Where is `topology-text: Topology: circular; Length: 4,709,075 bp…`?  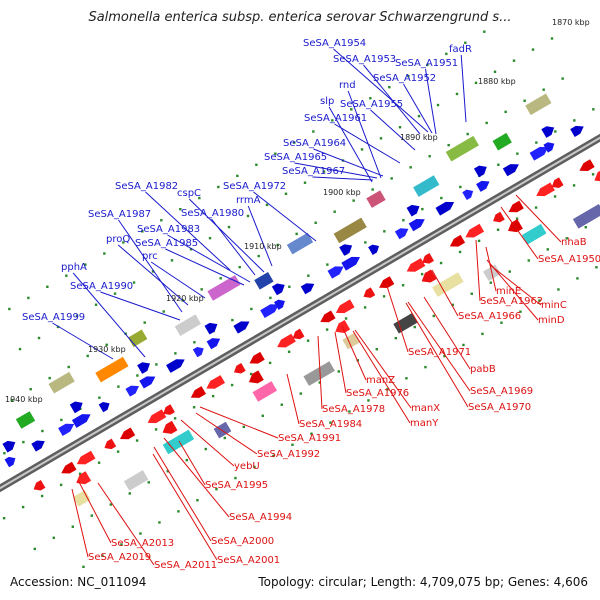
topology-text: Topology: circular; Length: 4,709,075 bp… is located at coordinates (423, 582).